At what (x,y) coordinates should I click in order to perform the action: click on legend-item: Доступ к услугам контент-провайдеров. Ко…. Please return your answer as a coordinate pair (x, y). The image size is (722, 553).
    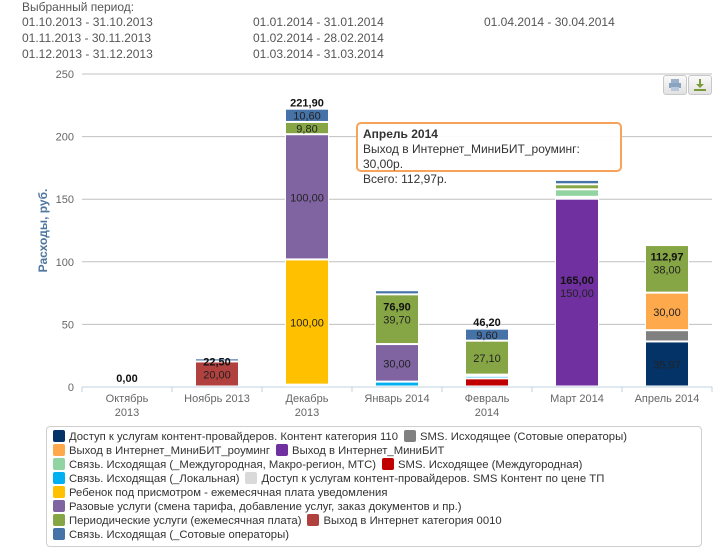
    Looking at the image, I should click on (225, 437).